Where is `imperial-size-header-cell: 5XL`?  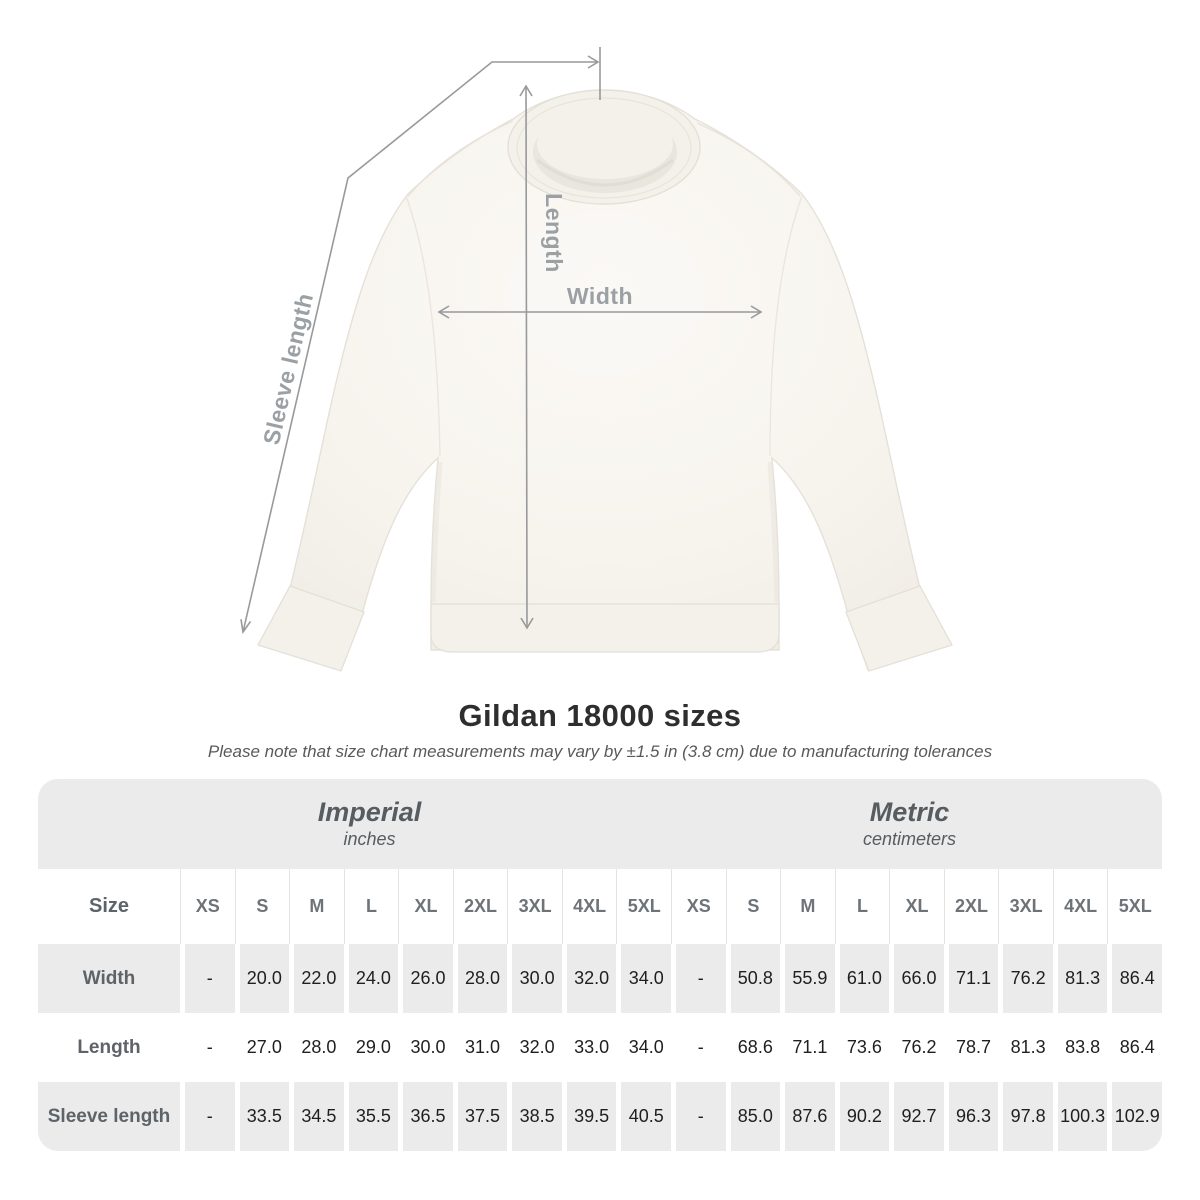 imperial-size-header-cell: 5XL is located at coordinates (643, 906).